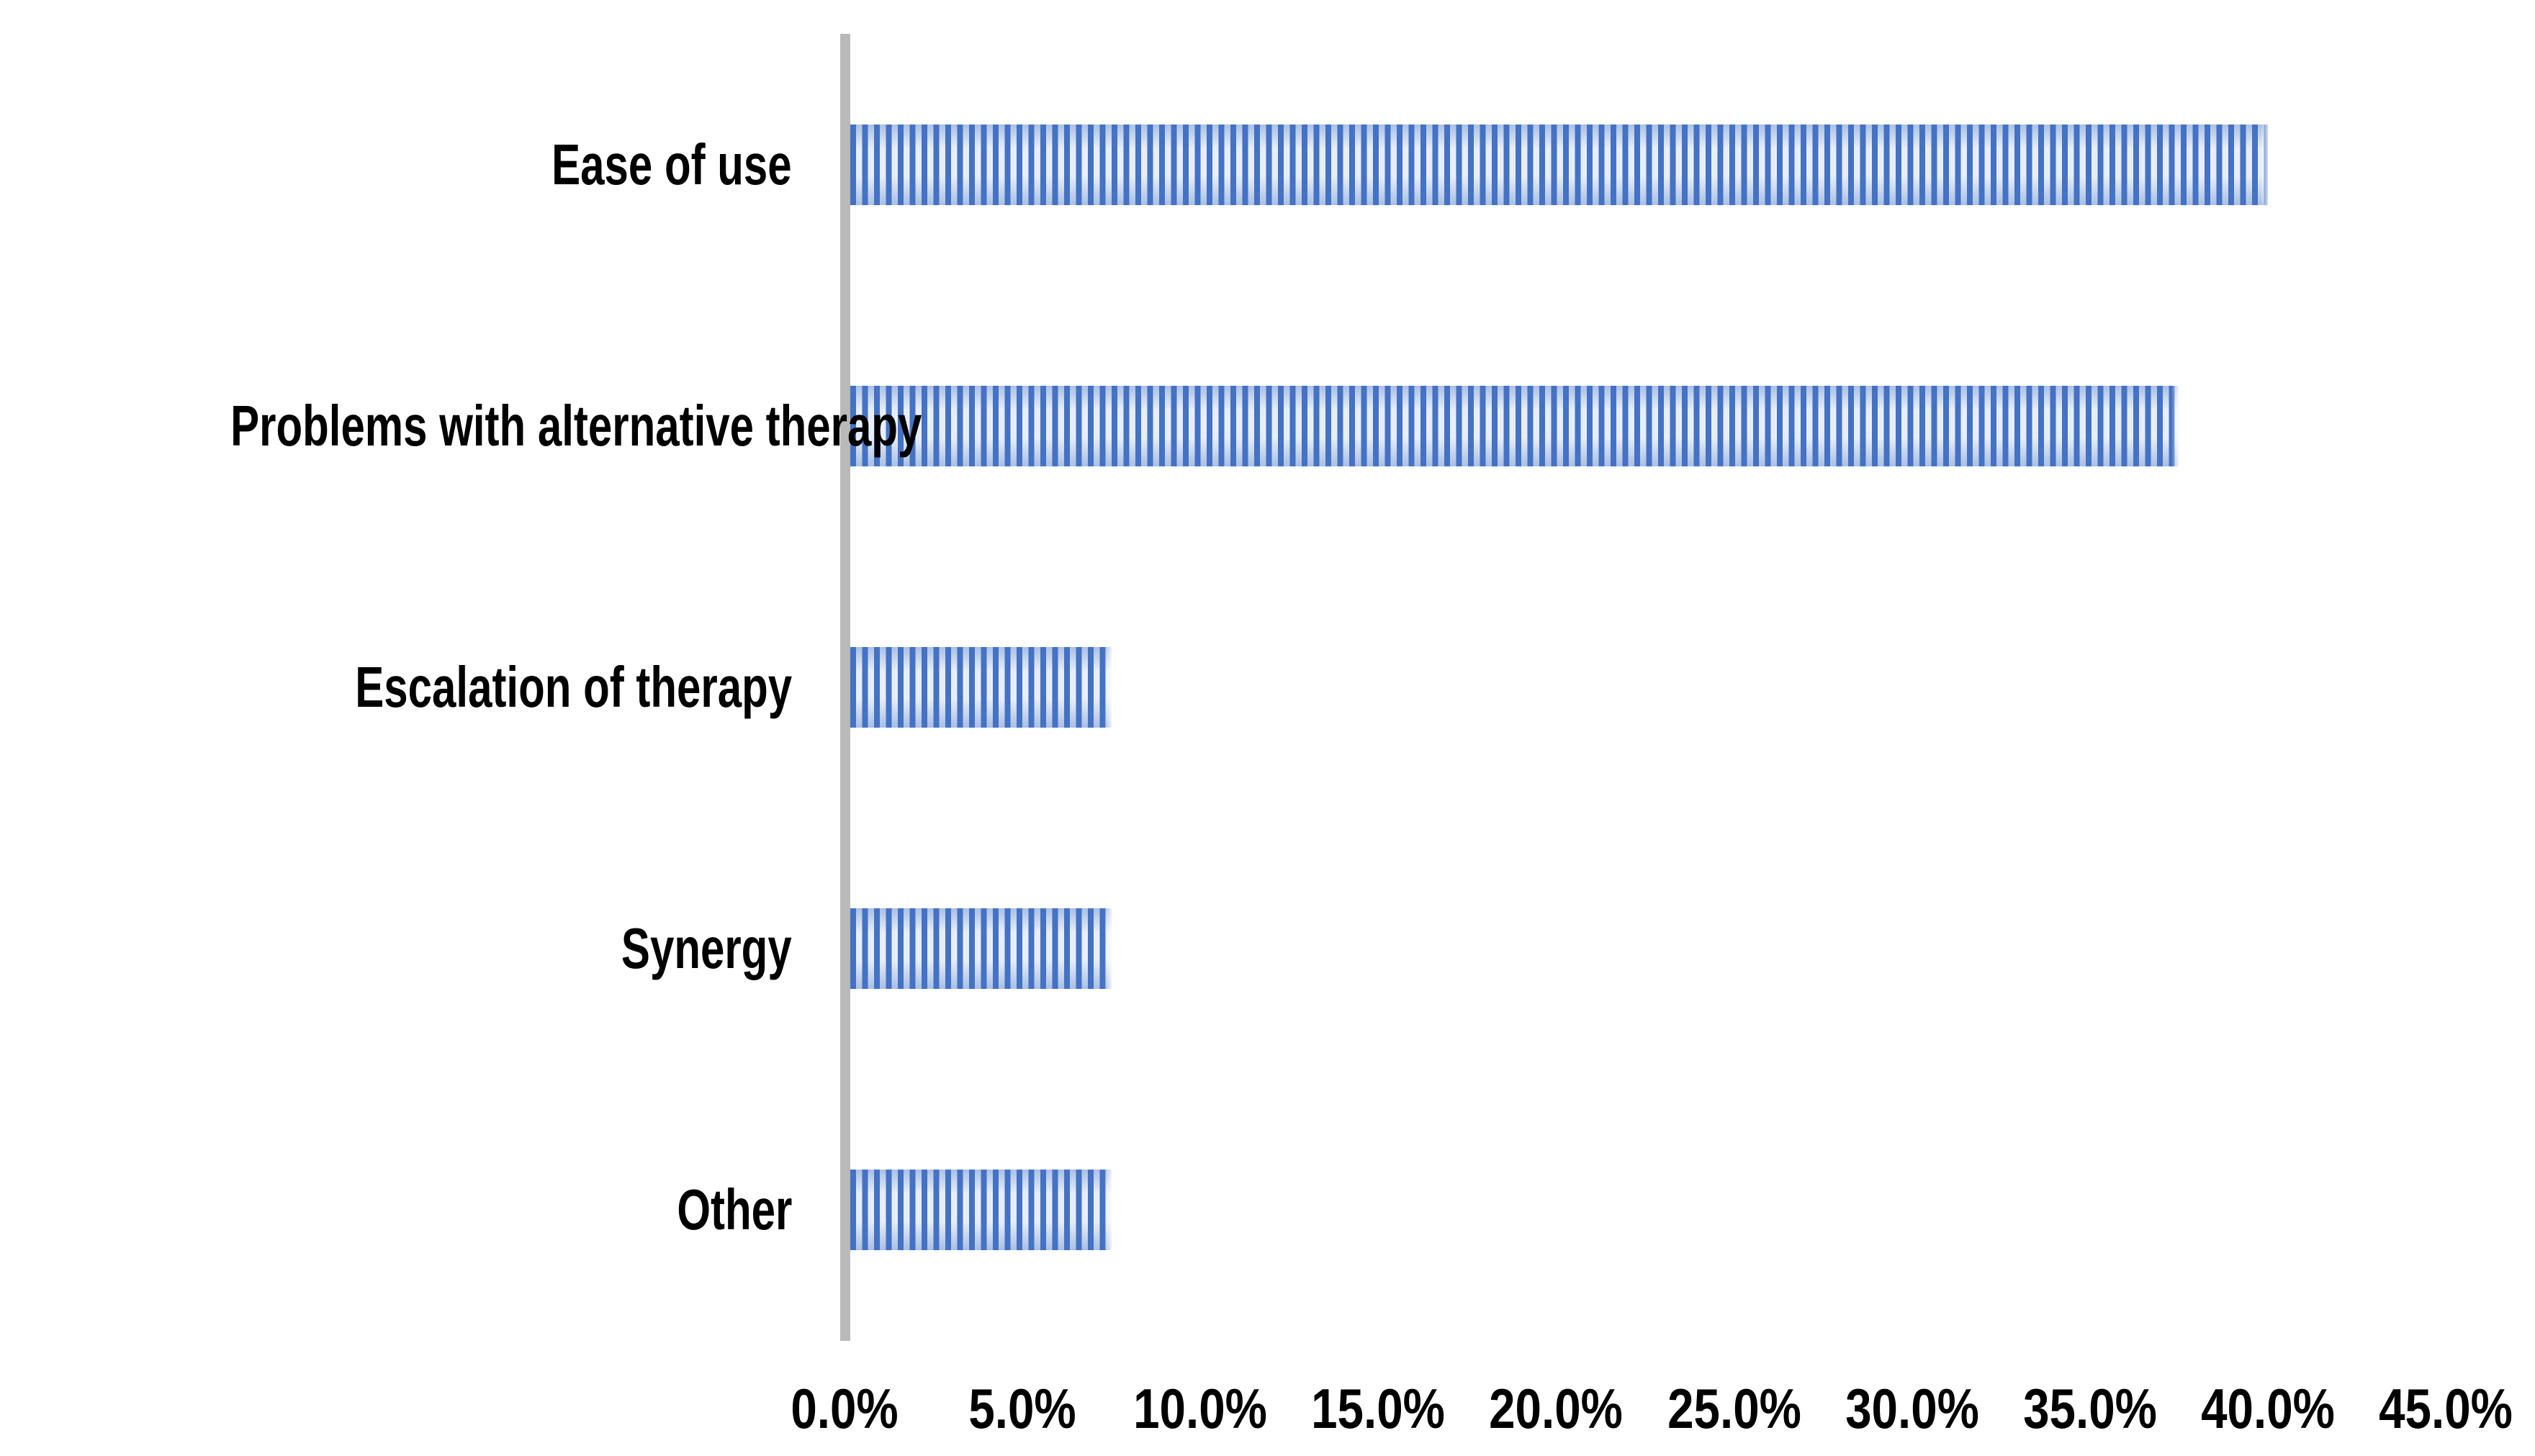 Image resolution: width=2535 pixels, height=1456 pixels. I want to click on category-label-text: Escalation of therapy, so click(573, 687).